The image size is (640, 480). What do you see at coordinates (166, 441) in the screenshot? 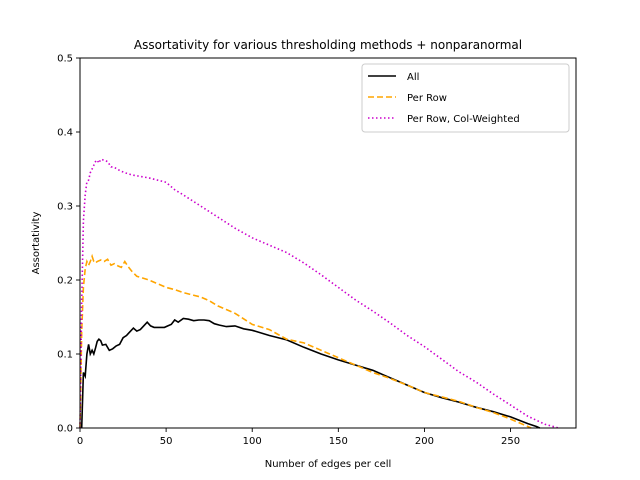
I see `x-tick-label: 50` at bounding box center [166, 441].